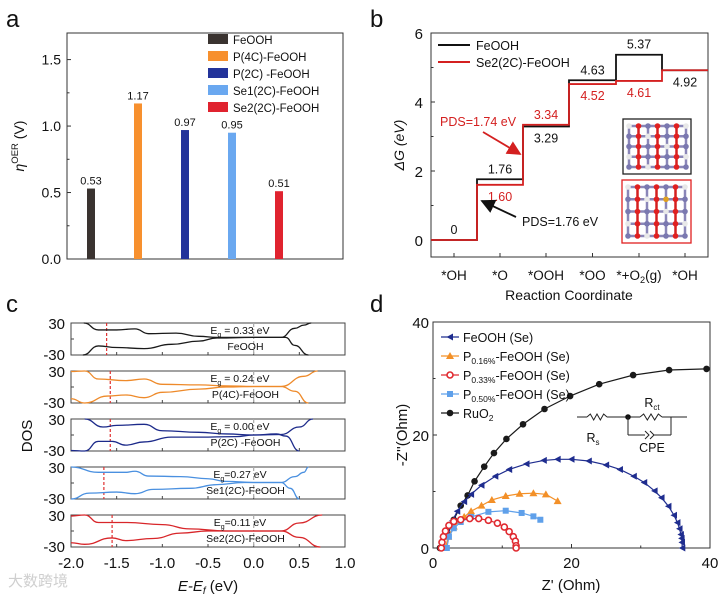 This screenshot has height=599, width=727. Describe the element at coordinates (19, 167) in the screenshot. I see `text-part: η` at that location.